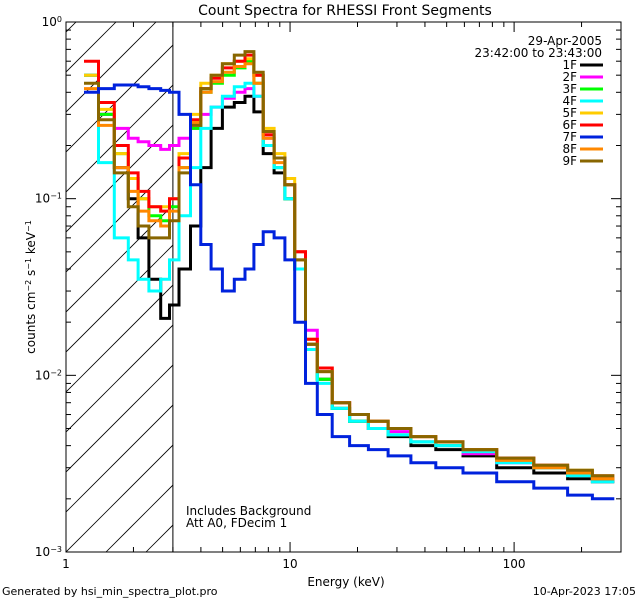  What do you see at coordinates (514, 564) in the screenshot?
I see `x-tick-label: 100` at bounding box center [514, 564].